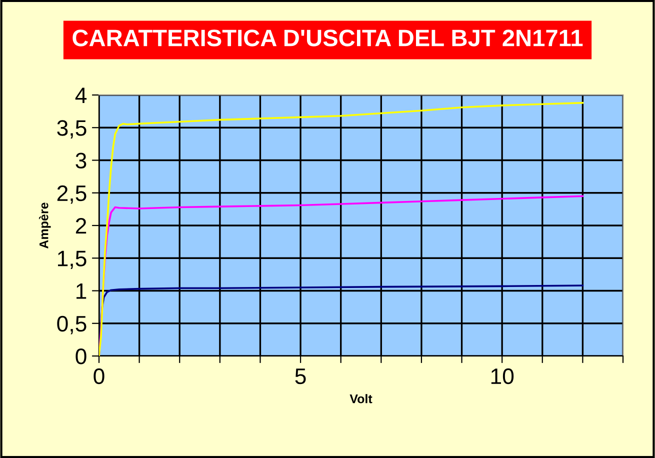 The width and height of the screenshot is (655, 458). Describe the element at coordinates (71, 325) in the screenshot. I see `y-tick-label: 0,5` at that location.